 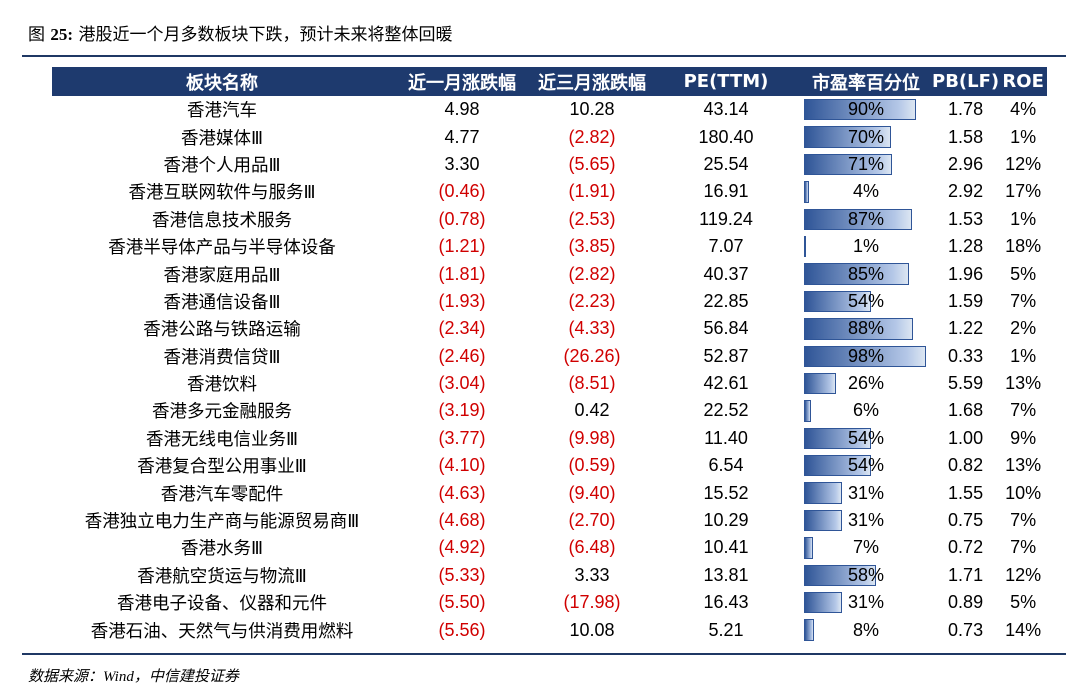 What do you see at coordinates (222, 631) in the screenshot?
I see `sector-name-cell: 香港石油、天然气与供消费用燃料` at bounding box center [222, 631].